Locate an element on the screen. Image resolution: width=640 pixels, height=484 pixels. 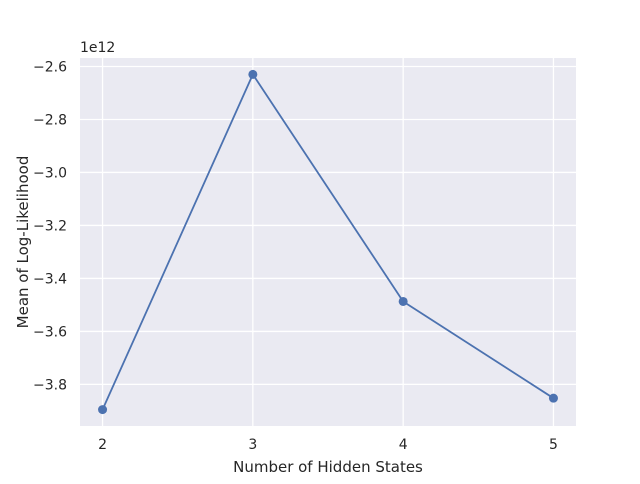
y-tick-label: −3.0 is located at coordinates (50, 173).